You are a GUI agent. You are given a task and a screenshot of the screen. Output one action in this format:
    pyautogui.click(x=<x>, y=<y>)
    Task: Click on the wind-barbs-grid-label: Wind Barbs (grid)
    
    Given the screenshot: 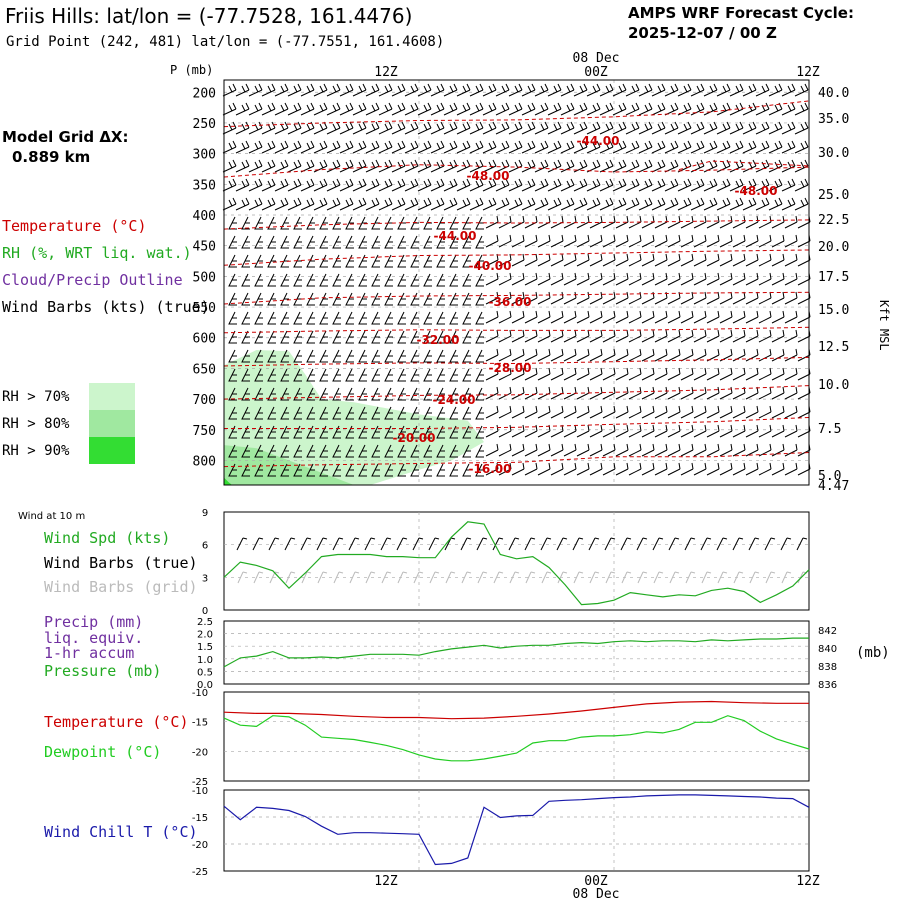 What is the action you would take?
    pyautogui.click(x=121, y=587)
    